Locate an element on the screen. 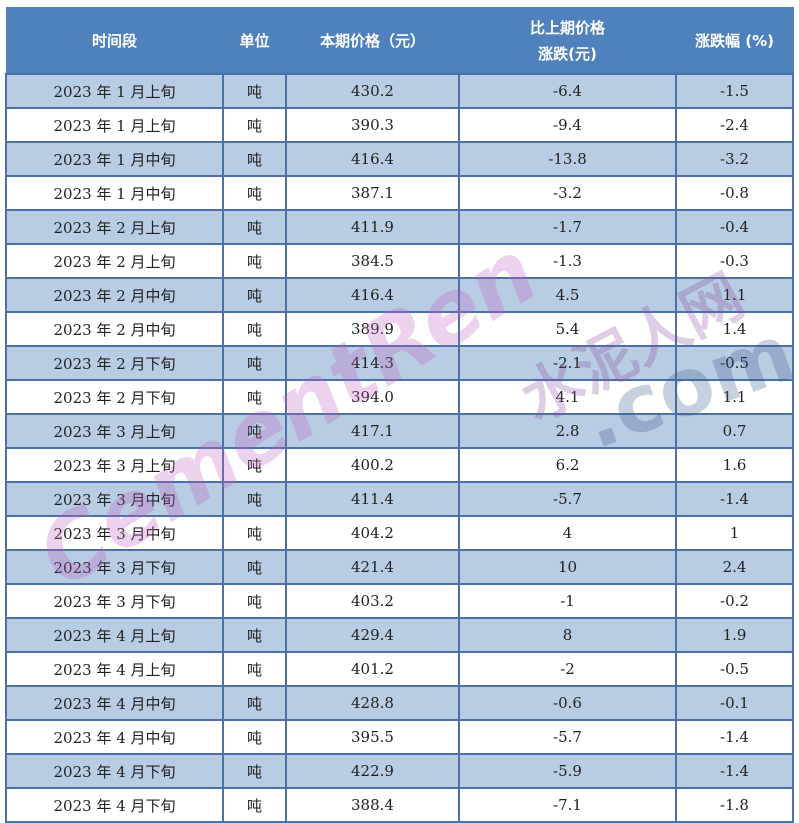  cell-period: 2023 年 3 月下旬 is located at coordinates (114, 601).